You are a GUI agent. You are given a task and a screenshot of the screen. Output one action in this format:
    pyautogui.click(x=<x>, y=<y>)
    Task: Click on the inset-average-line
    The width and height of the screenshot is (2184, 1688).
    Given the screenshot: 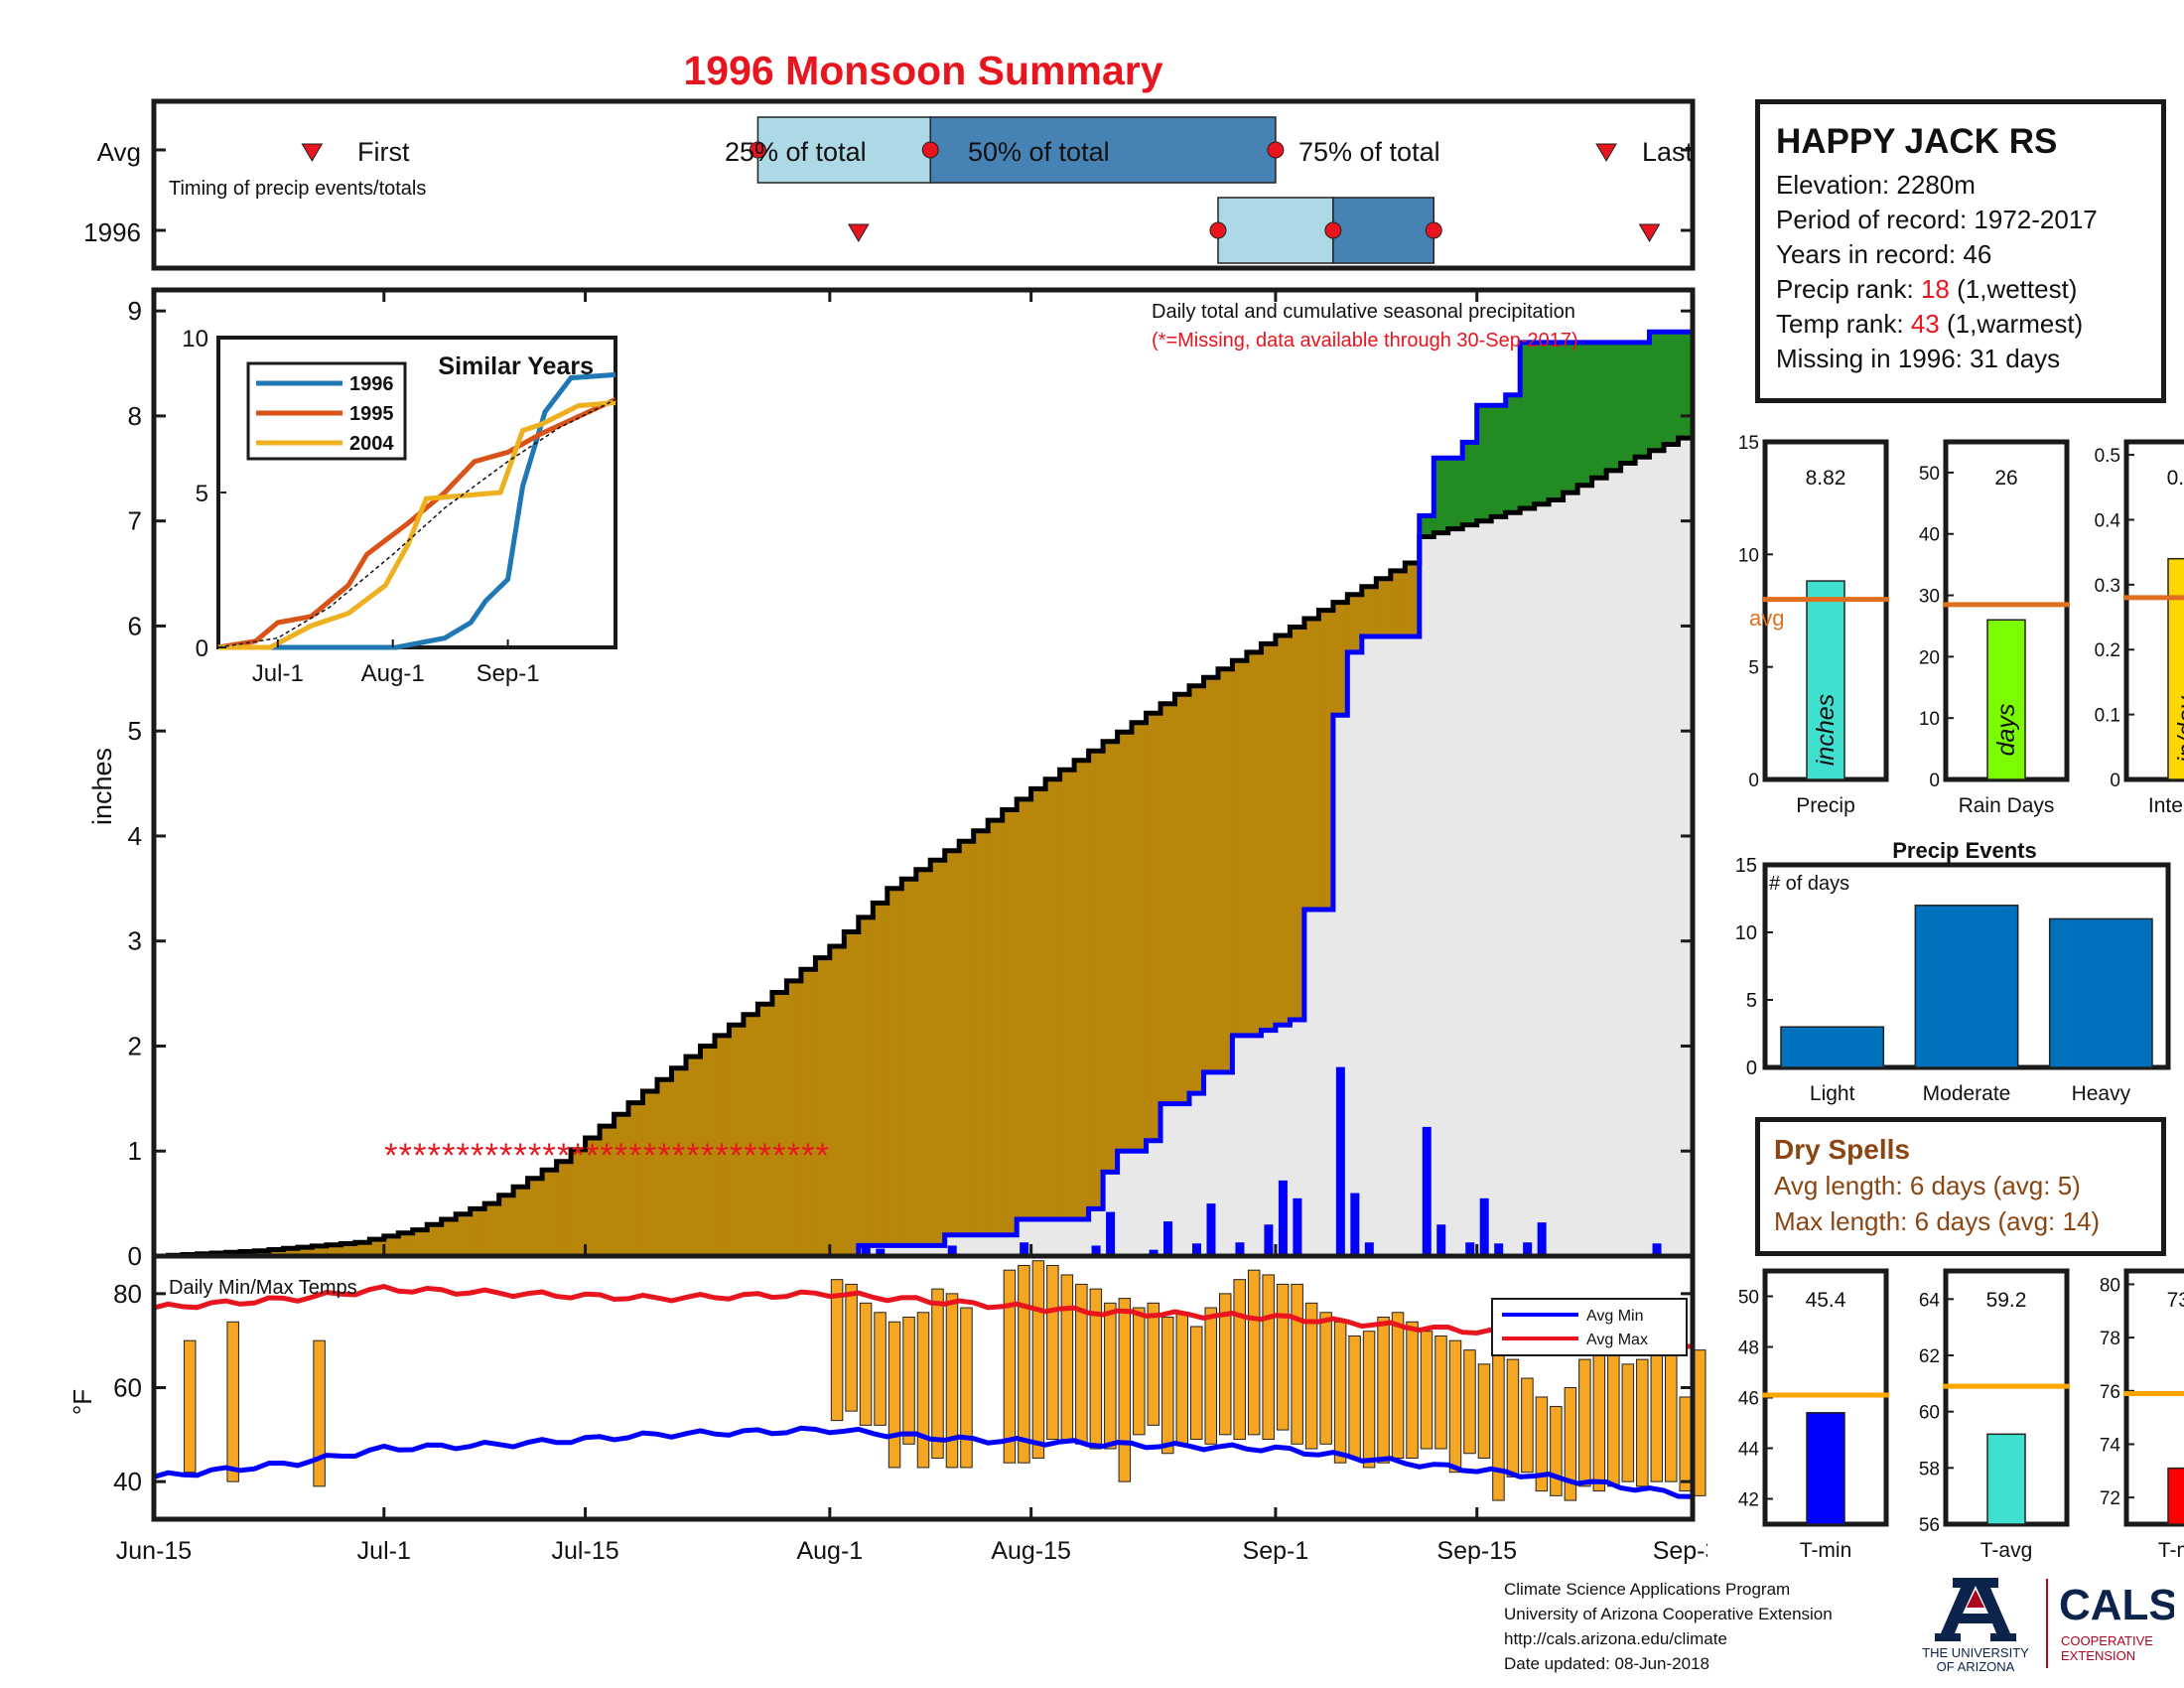 What is the action you would take?
    pyautogui.click(x=416, y=523)
    